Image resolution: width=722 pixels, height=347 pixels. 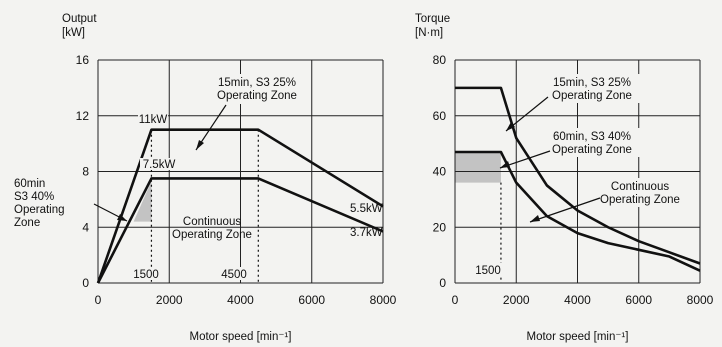 What do you see at coordinates (85, 172) in the screenshot?
I see `y-tick-label-8: 8` at bounding box center [85, 172].